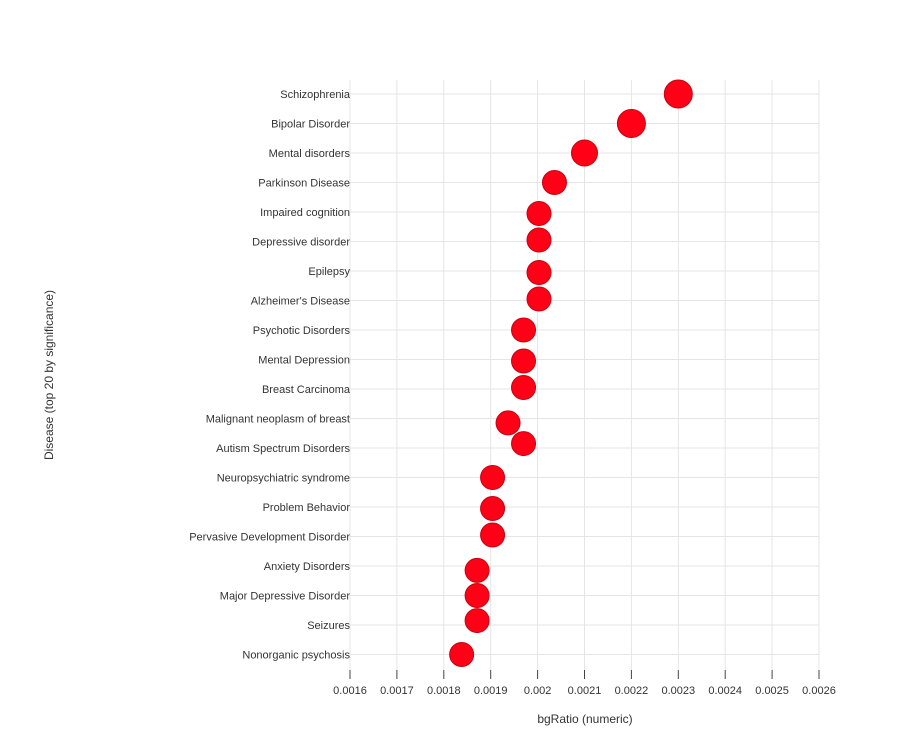 The height and width of the screenshot is (755, 919). What do you see at coordinates (310, 154) in the screenshot?
I see `y-tick-label: Mental disorders` at bounding box center [310, 154].